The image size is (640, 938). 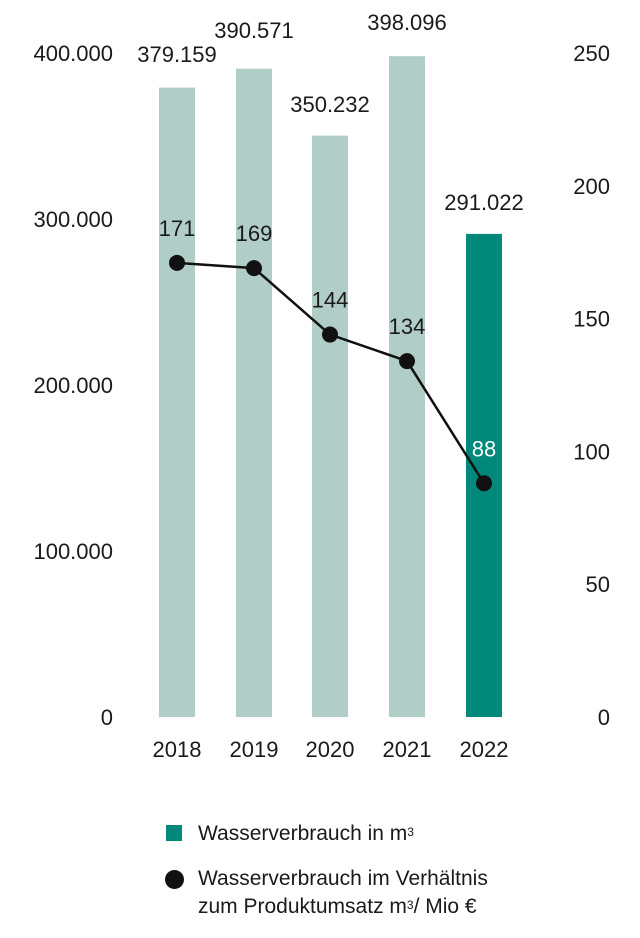 I want to click on legend-square-marker, so click(x=174, y=833).